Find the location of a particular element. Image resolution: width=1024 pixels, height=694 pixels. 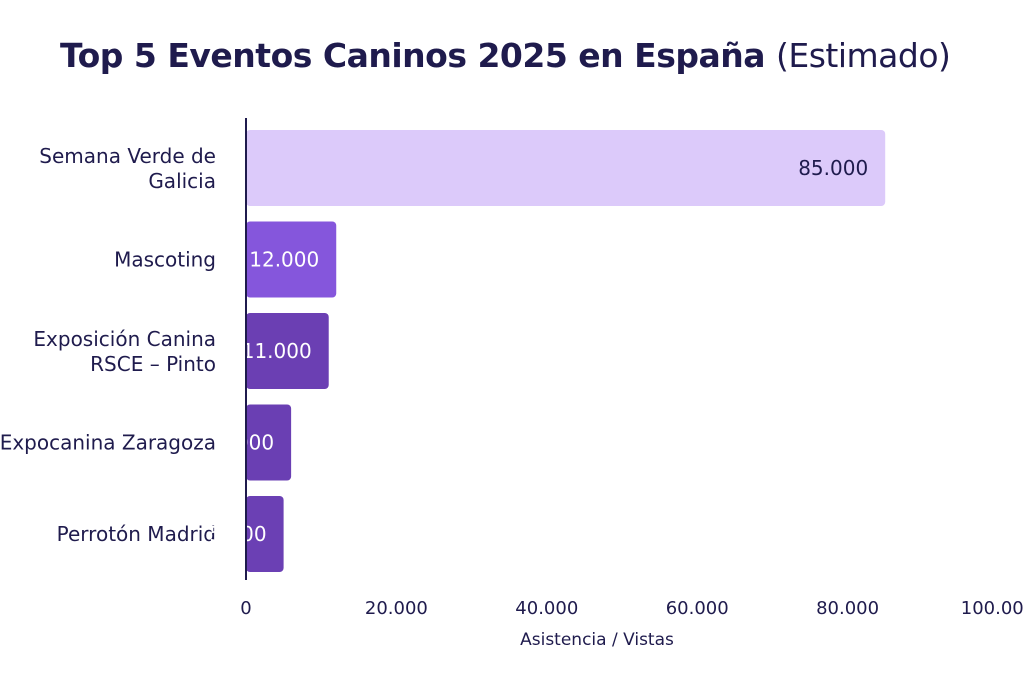

x-tick-label-4: 80.000 is located at coordinates (847, 608).